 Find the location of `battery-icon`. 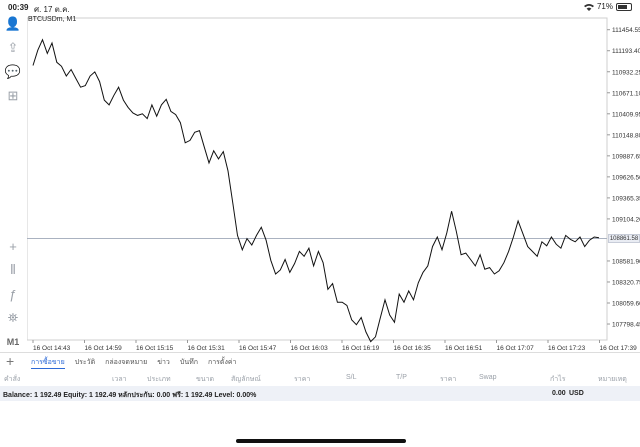

battery-icon is located at coordinates (624, 6).